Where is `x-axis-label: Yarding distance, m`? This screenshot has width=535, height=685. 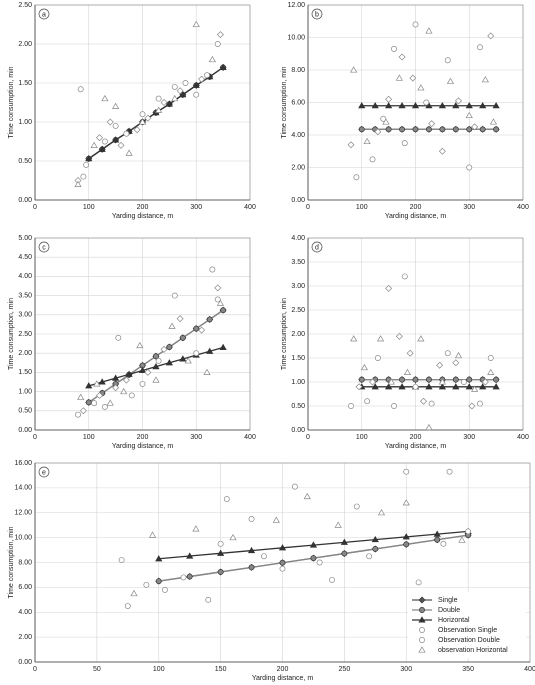
x-axis-label: Yarding distance, m is located at coordinates (283, 678).